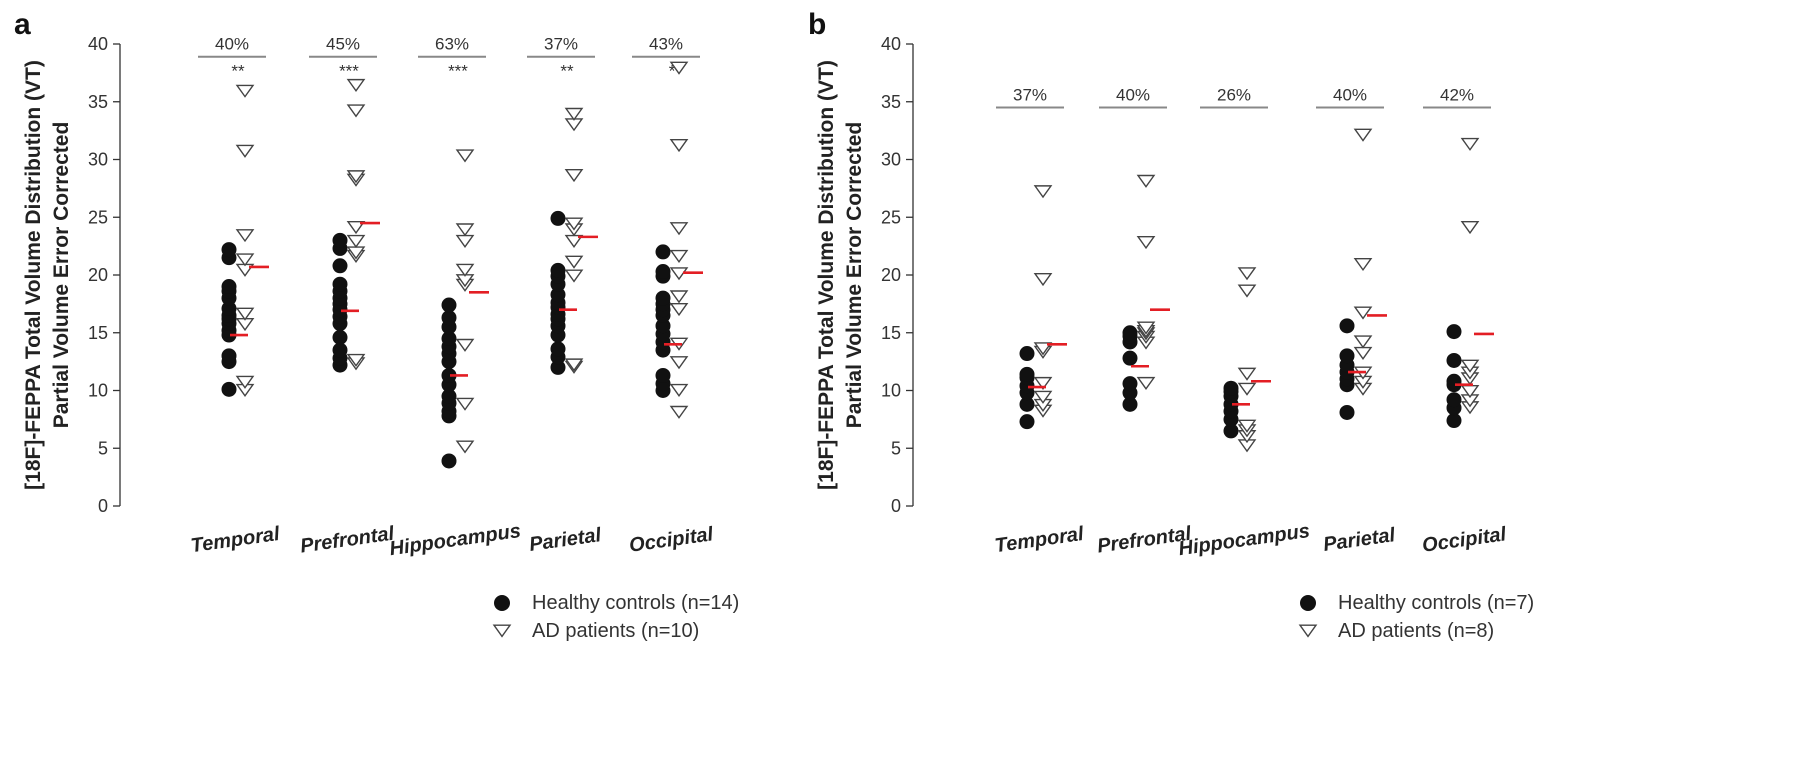 This screenshot has width=1800, height=757. Describe the element at coordinates (238, 71) in the screenshot. I see `significance-label: **` at that location.